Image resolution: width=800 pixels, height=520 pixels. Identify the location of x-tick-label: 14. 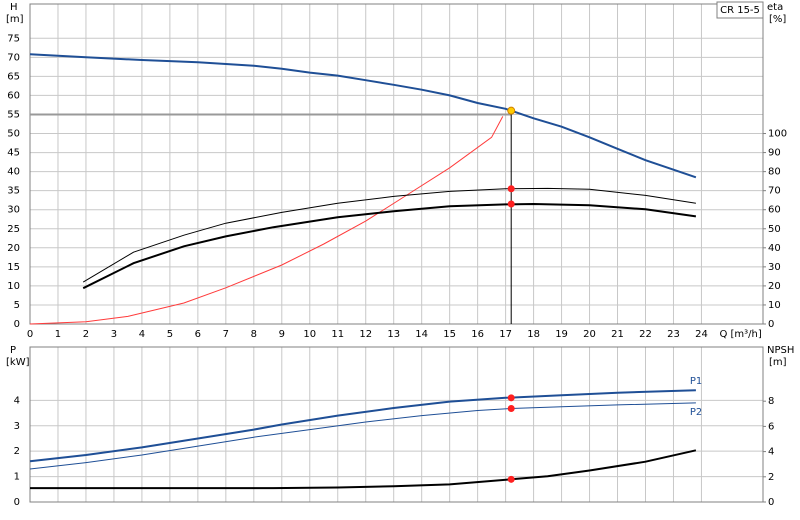
(421, 334).